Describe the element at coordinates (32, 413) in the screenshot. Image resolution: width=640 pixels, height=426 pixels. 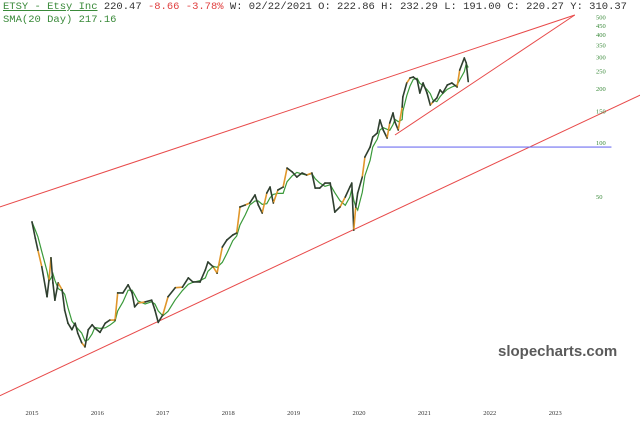
I see `x-tick-label: 2015` at that location.